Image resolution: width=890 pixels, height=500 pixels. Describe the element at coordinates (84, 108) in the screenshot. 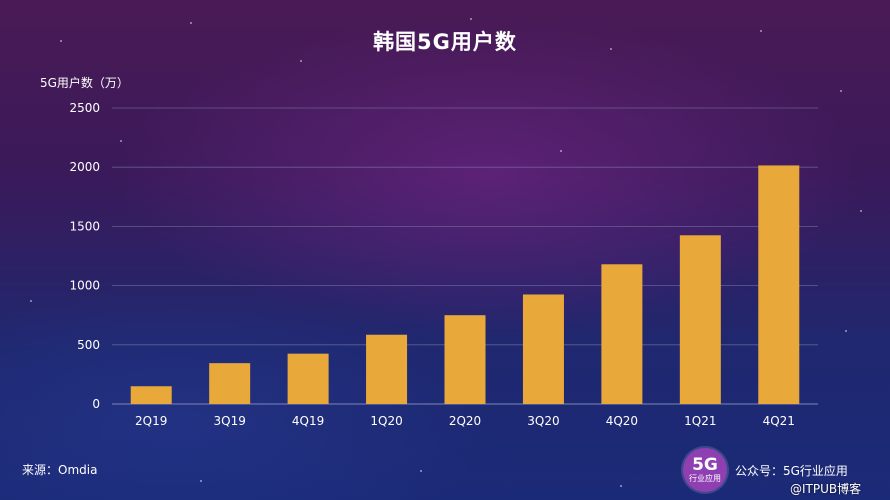

I see `y-tick-label: 2500` at that location.